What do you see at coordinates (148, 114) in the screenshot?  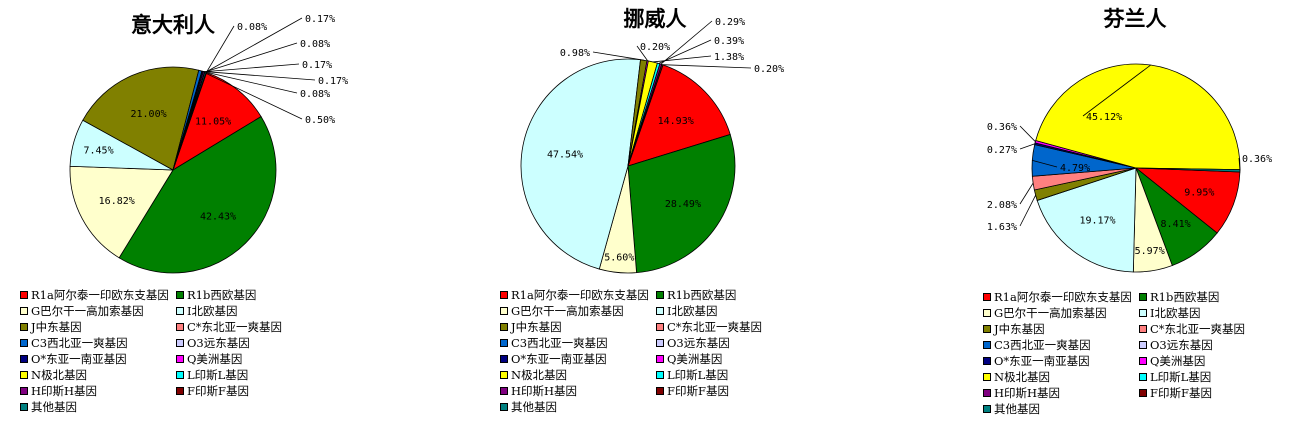 I see `data-label: 21.00%` at bounding box center [148, 114].